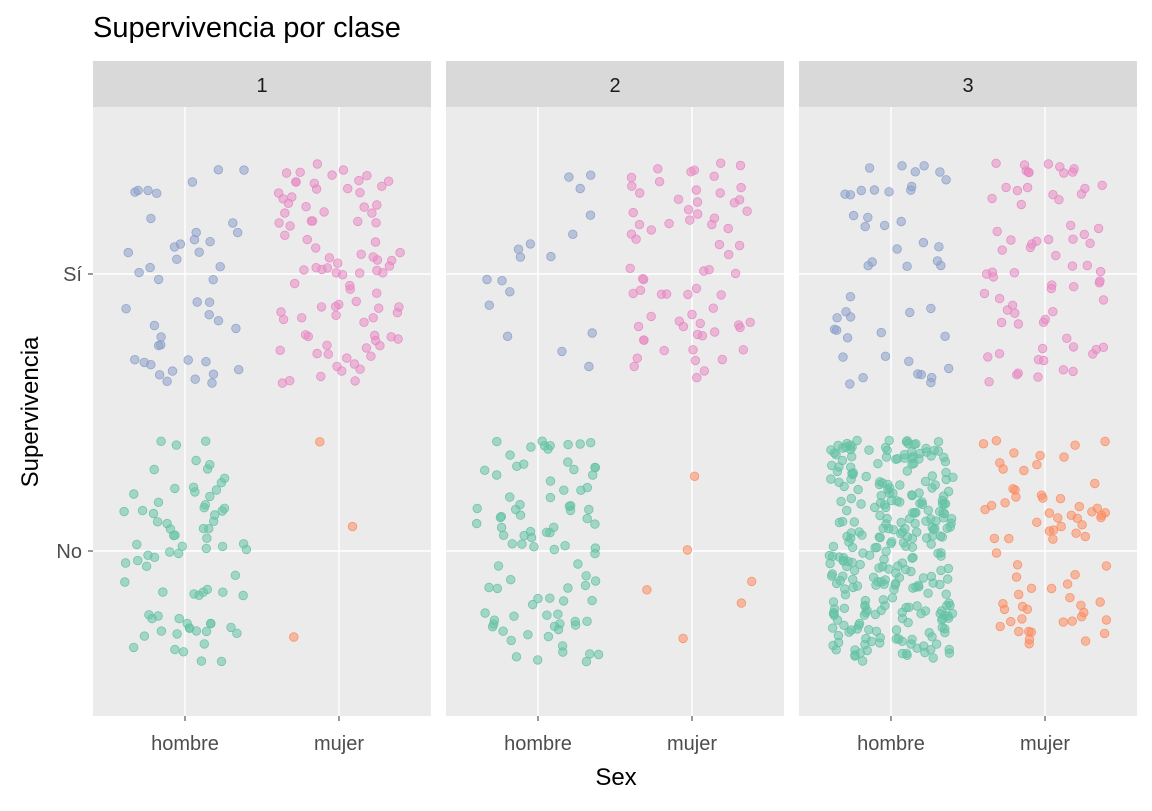  What do you see at coordinates (30, 411) in the screenshot?
I see `y-axis-title: Supervivencia` at bounding box center [30, 411].